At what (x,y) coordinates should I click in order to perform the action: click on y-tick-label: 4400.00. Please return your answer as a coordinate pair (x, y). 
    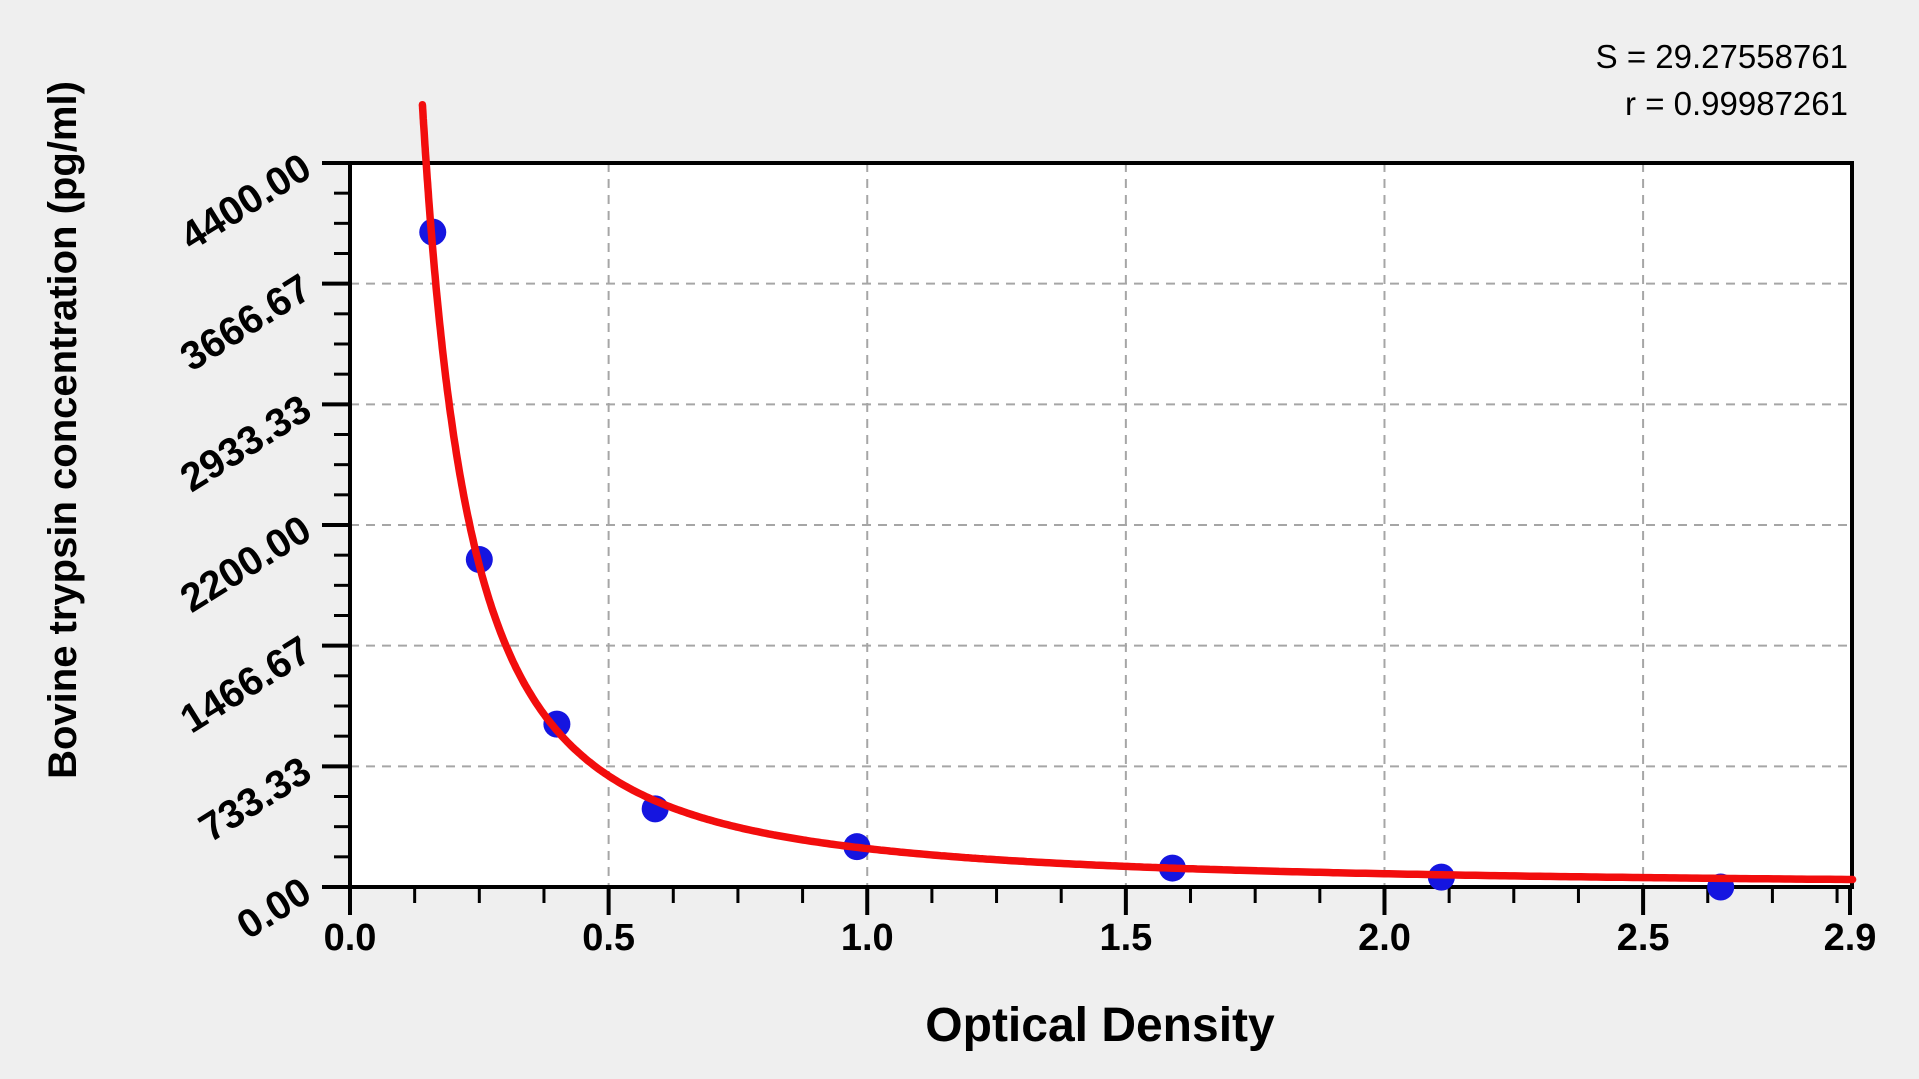
    Looking at the image, I should click on (246, 202).